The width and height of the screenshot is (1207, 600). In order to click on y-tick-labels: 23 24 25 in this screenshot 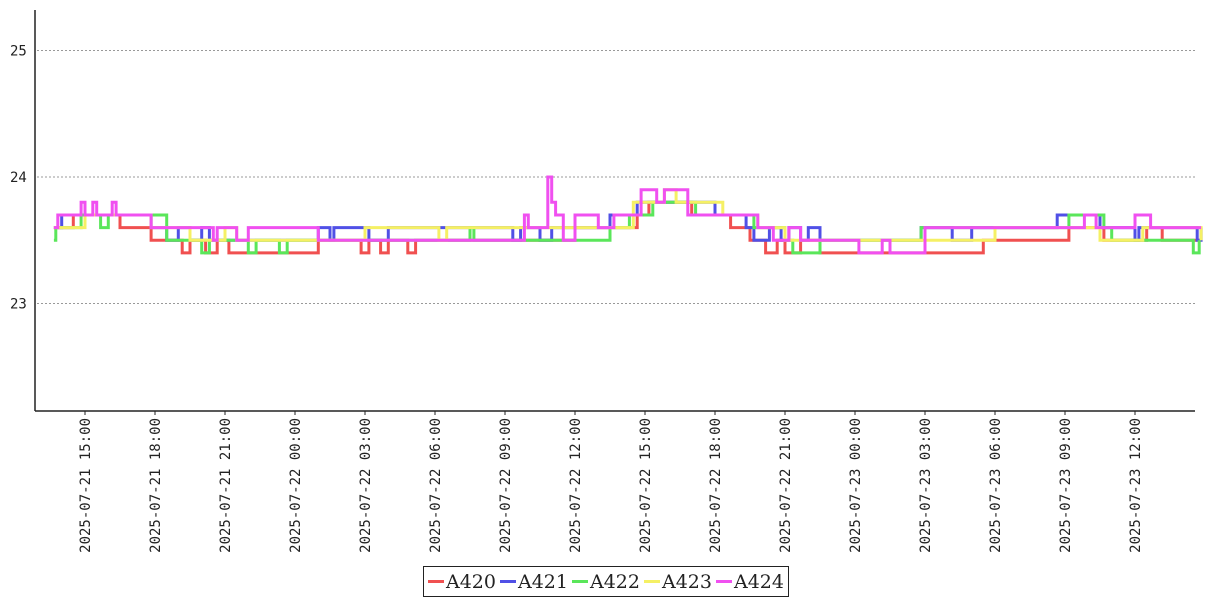, I will do `click(18, 178)`.